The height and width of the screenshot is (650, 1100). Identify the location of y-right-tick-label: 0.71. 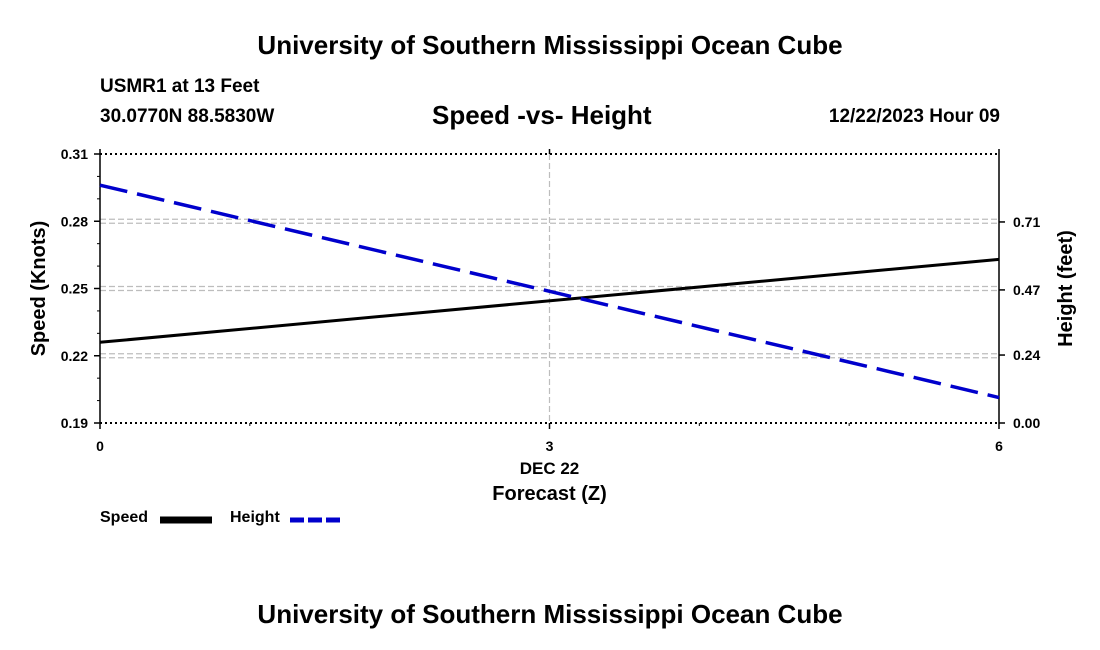
(1026, 222).